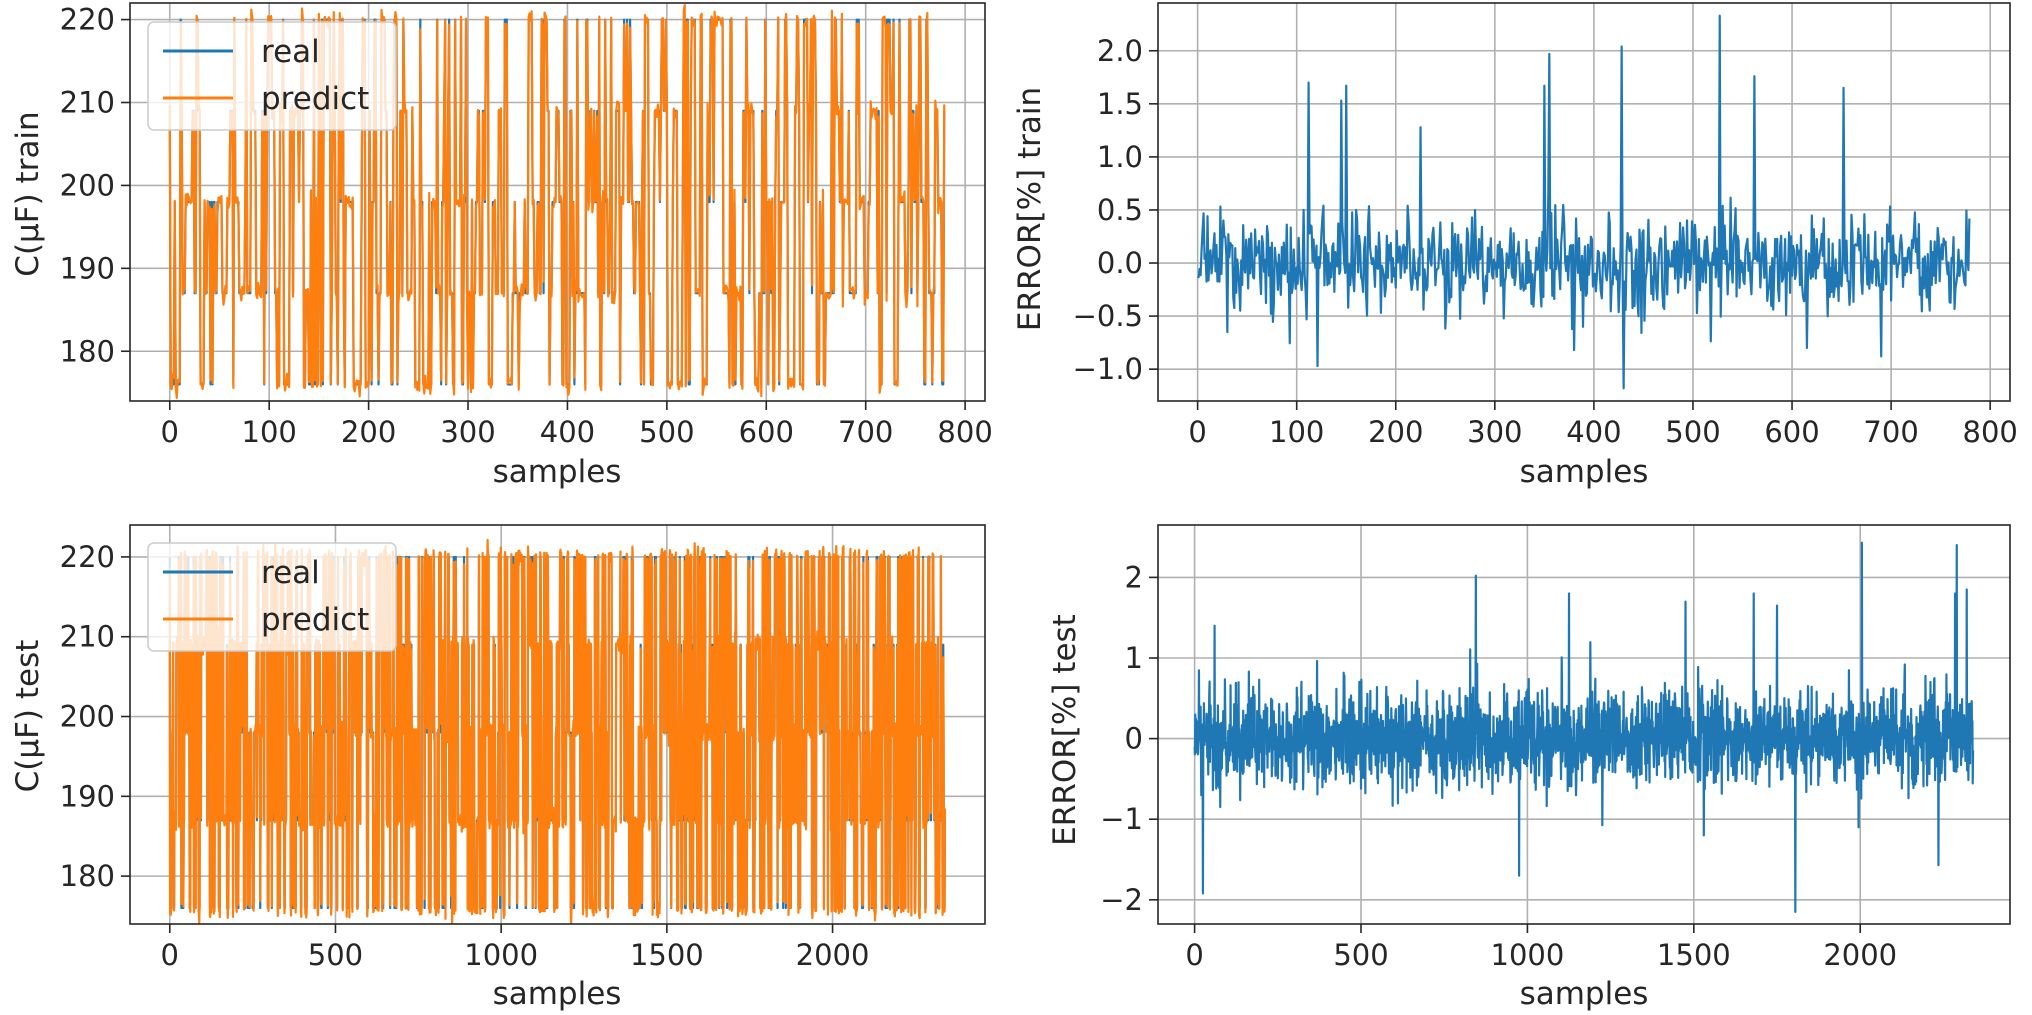 The width and height of the screenshot is (2032, 1015). I want to click on capacitance-test-series, so click(557, 731).